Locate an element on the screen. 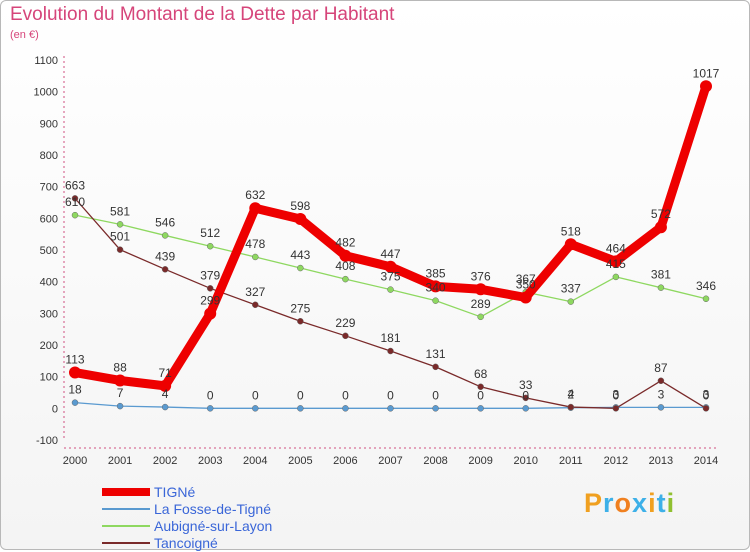 This screenshot has width=750, height=552. data-label: 546 is located at coordinates (165, 222).